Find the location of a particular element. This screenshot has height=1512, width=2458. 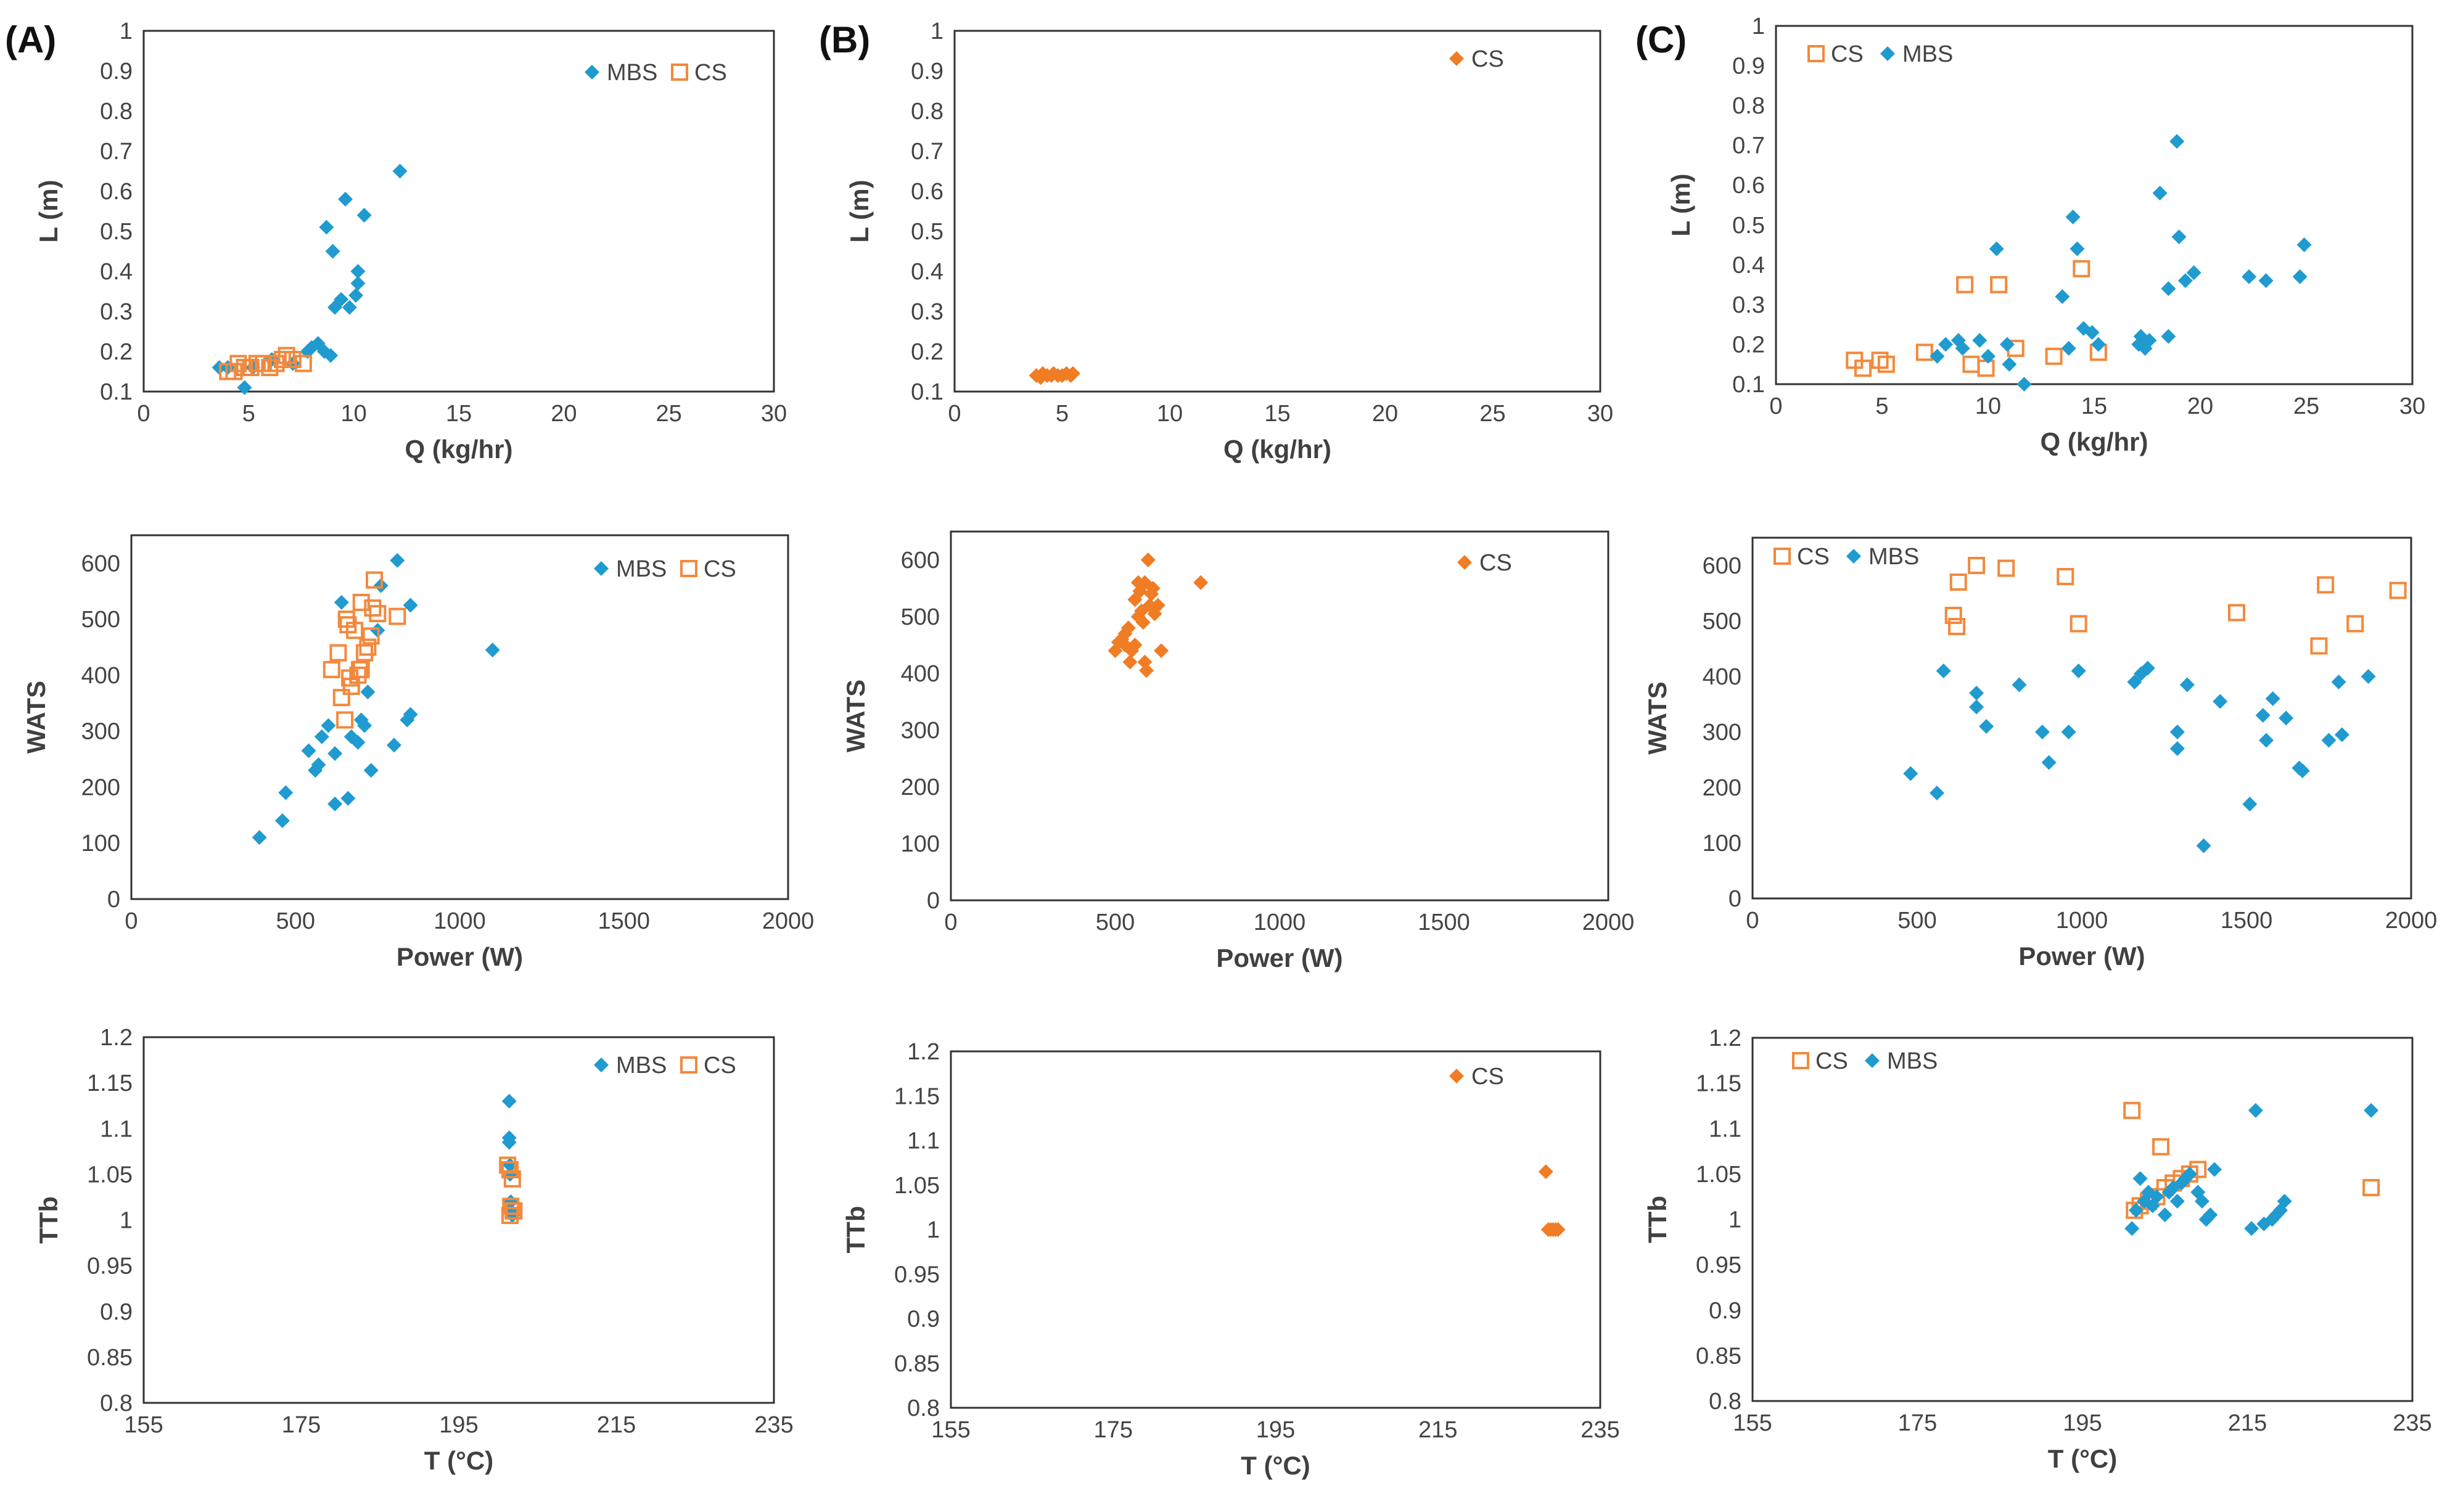

series-cs is located at coordinates (1552, 1200).